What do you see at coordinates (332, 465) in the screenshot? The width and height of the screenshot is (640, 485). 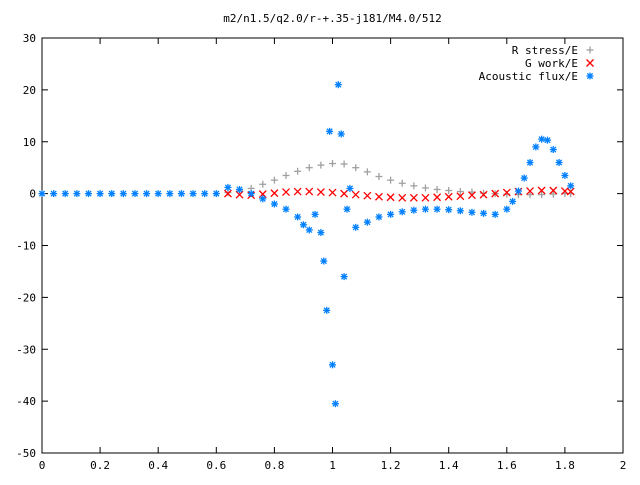 I see `x-tick-label: 1` at bounding box center [332, 465].